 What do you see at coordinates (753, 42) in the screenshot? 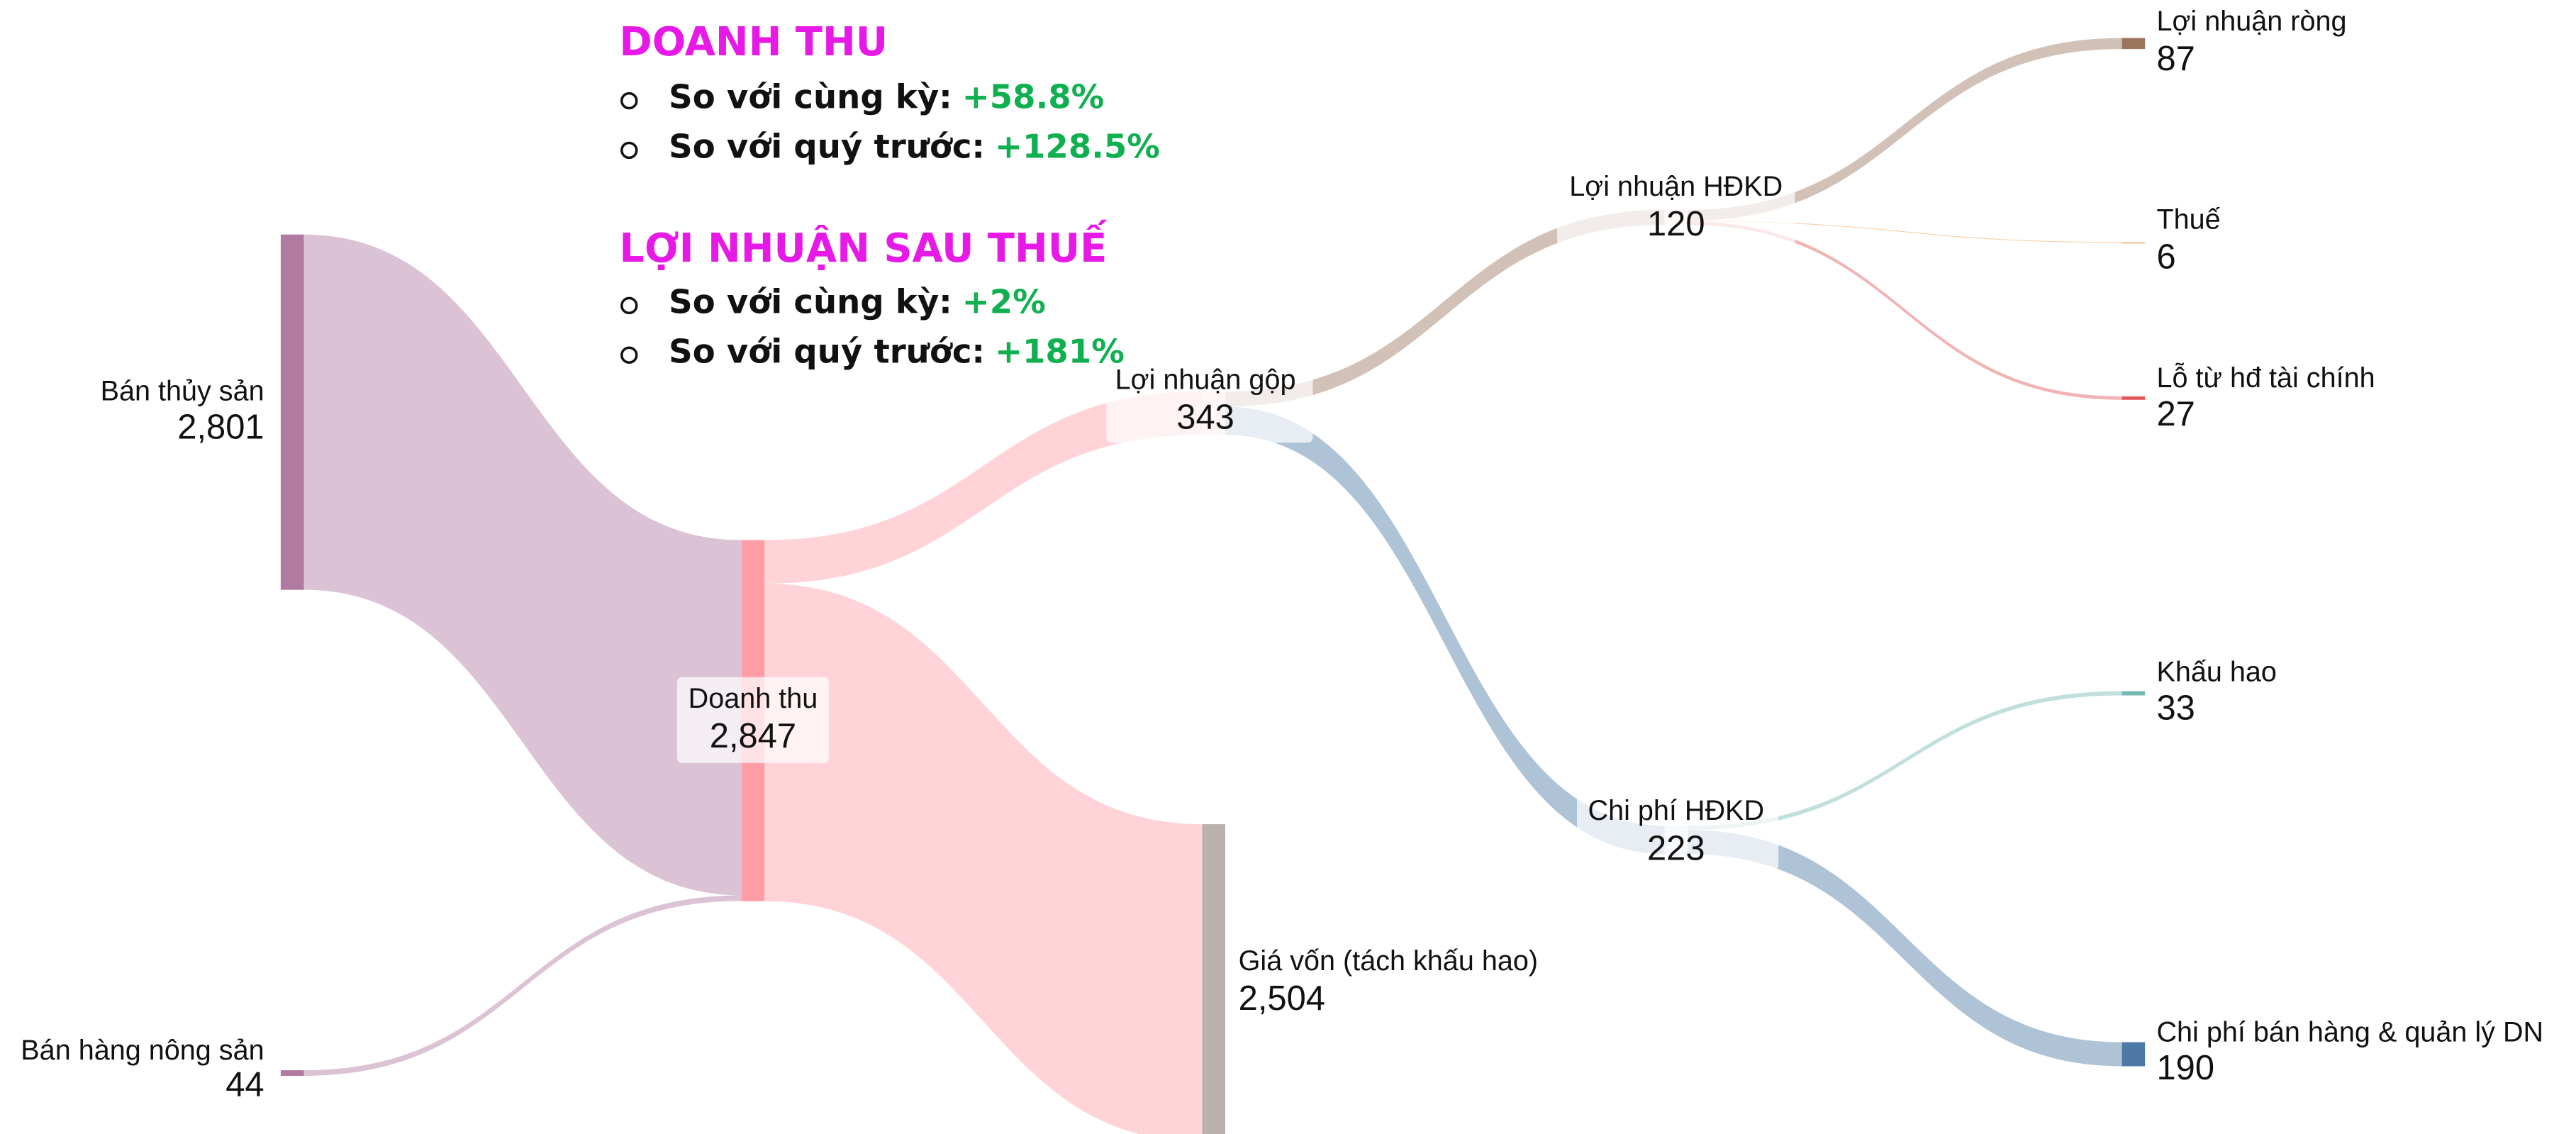
I see `annotation-title: DOANH THU` at bounding box center [753, 42].